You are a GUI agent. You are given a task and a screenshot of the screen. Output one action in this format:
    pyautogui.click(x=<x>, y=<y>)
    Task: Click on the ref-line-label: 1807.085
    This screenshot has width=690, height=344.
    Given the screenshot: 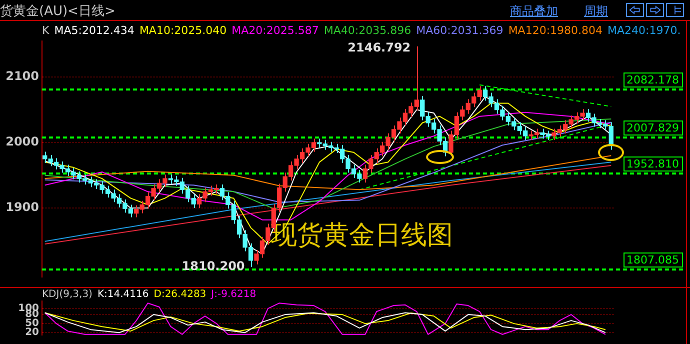 What is the action you would take?
    pyautogui.click(x=653, y=259)
    